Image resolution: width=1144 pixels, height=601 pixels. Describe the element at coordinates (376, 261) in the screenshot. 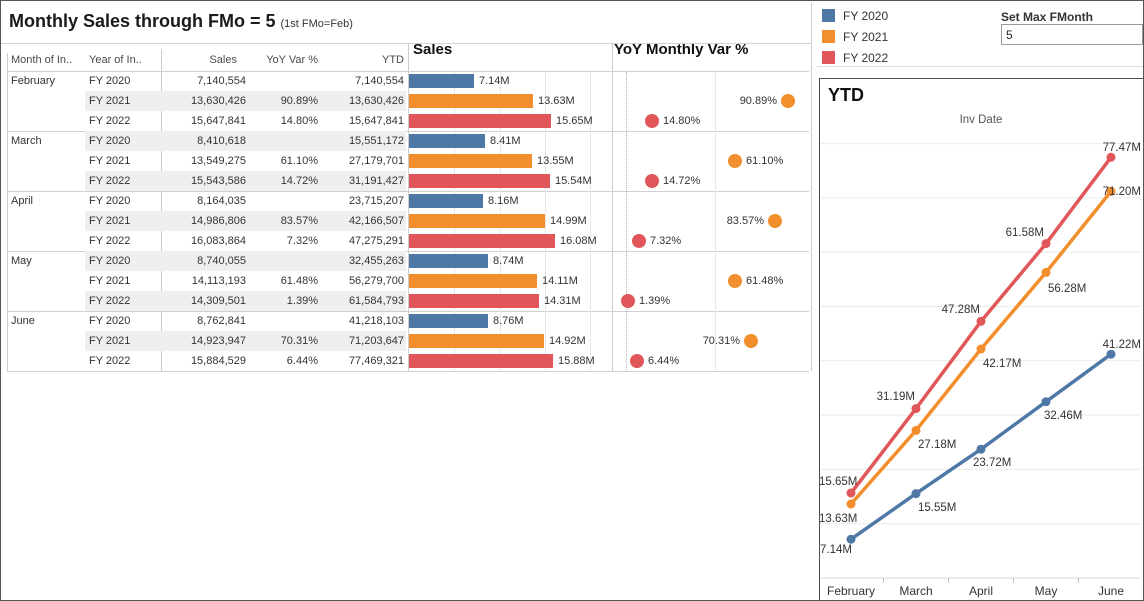

I see `cell-ytd: 32,455,263` at that location.